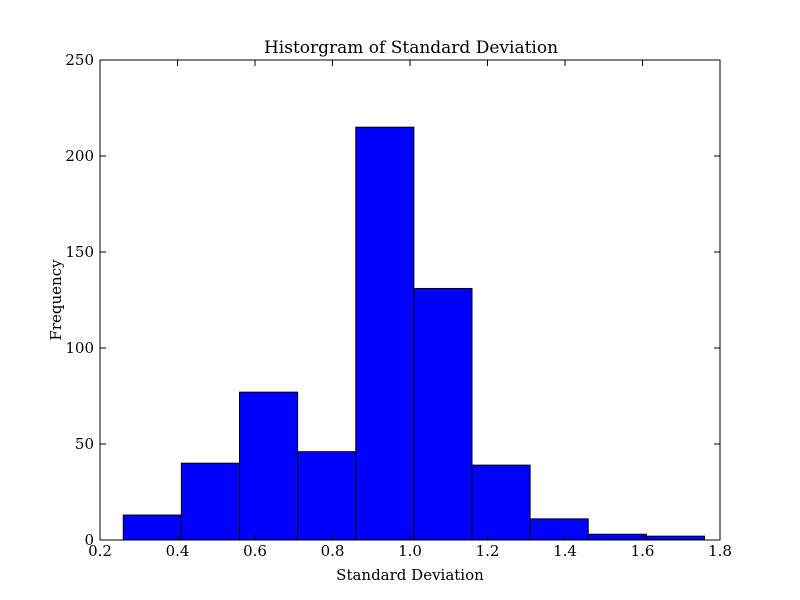  Describe the element at coordinates (410, 575) in the screenshot. I see `x-axis-label: Standard Deviation` at that location.